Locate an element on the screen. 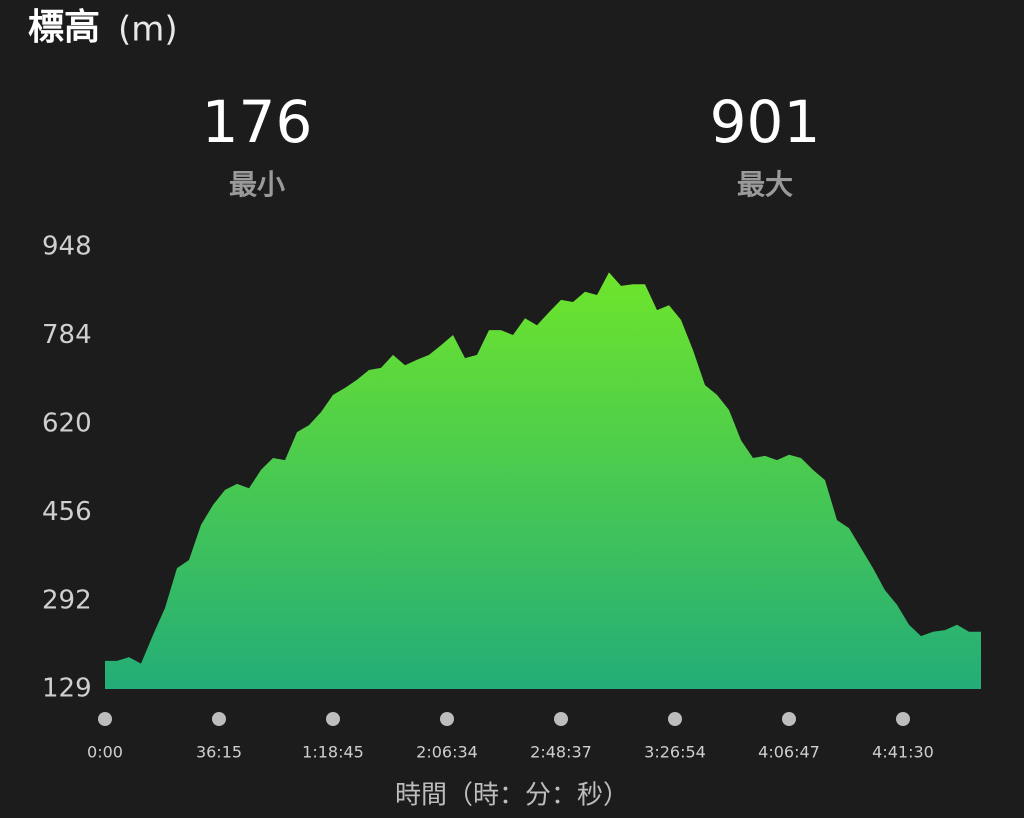 This screenshot has height=818, width=1024. y-tick-label: 129 is located at coordinates (67, 689).